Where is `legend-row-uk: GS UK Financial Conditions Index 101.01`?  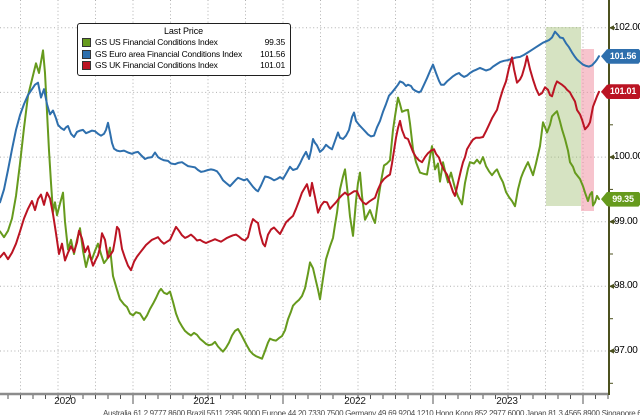
legend-row-uk: GS UK Financial Conditions Index 101.01 is located at coordinates (183, 66).